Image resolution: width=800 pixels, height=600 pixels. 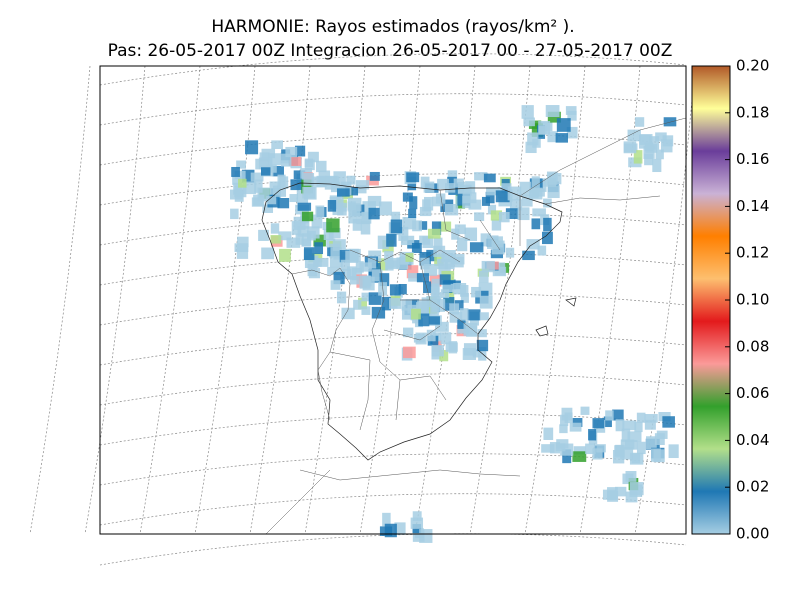 What do you see at coordinates (752, 393) in the screenshot?
I see `colorbar-tick-label: 0.06` at bounding box center [752, 393].